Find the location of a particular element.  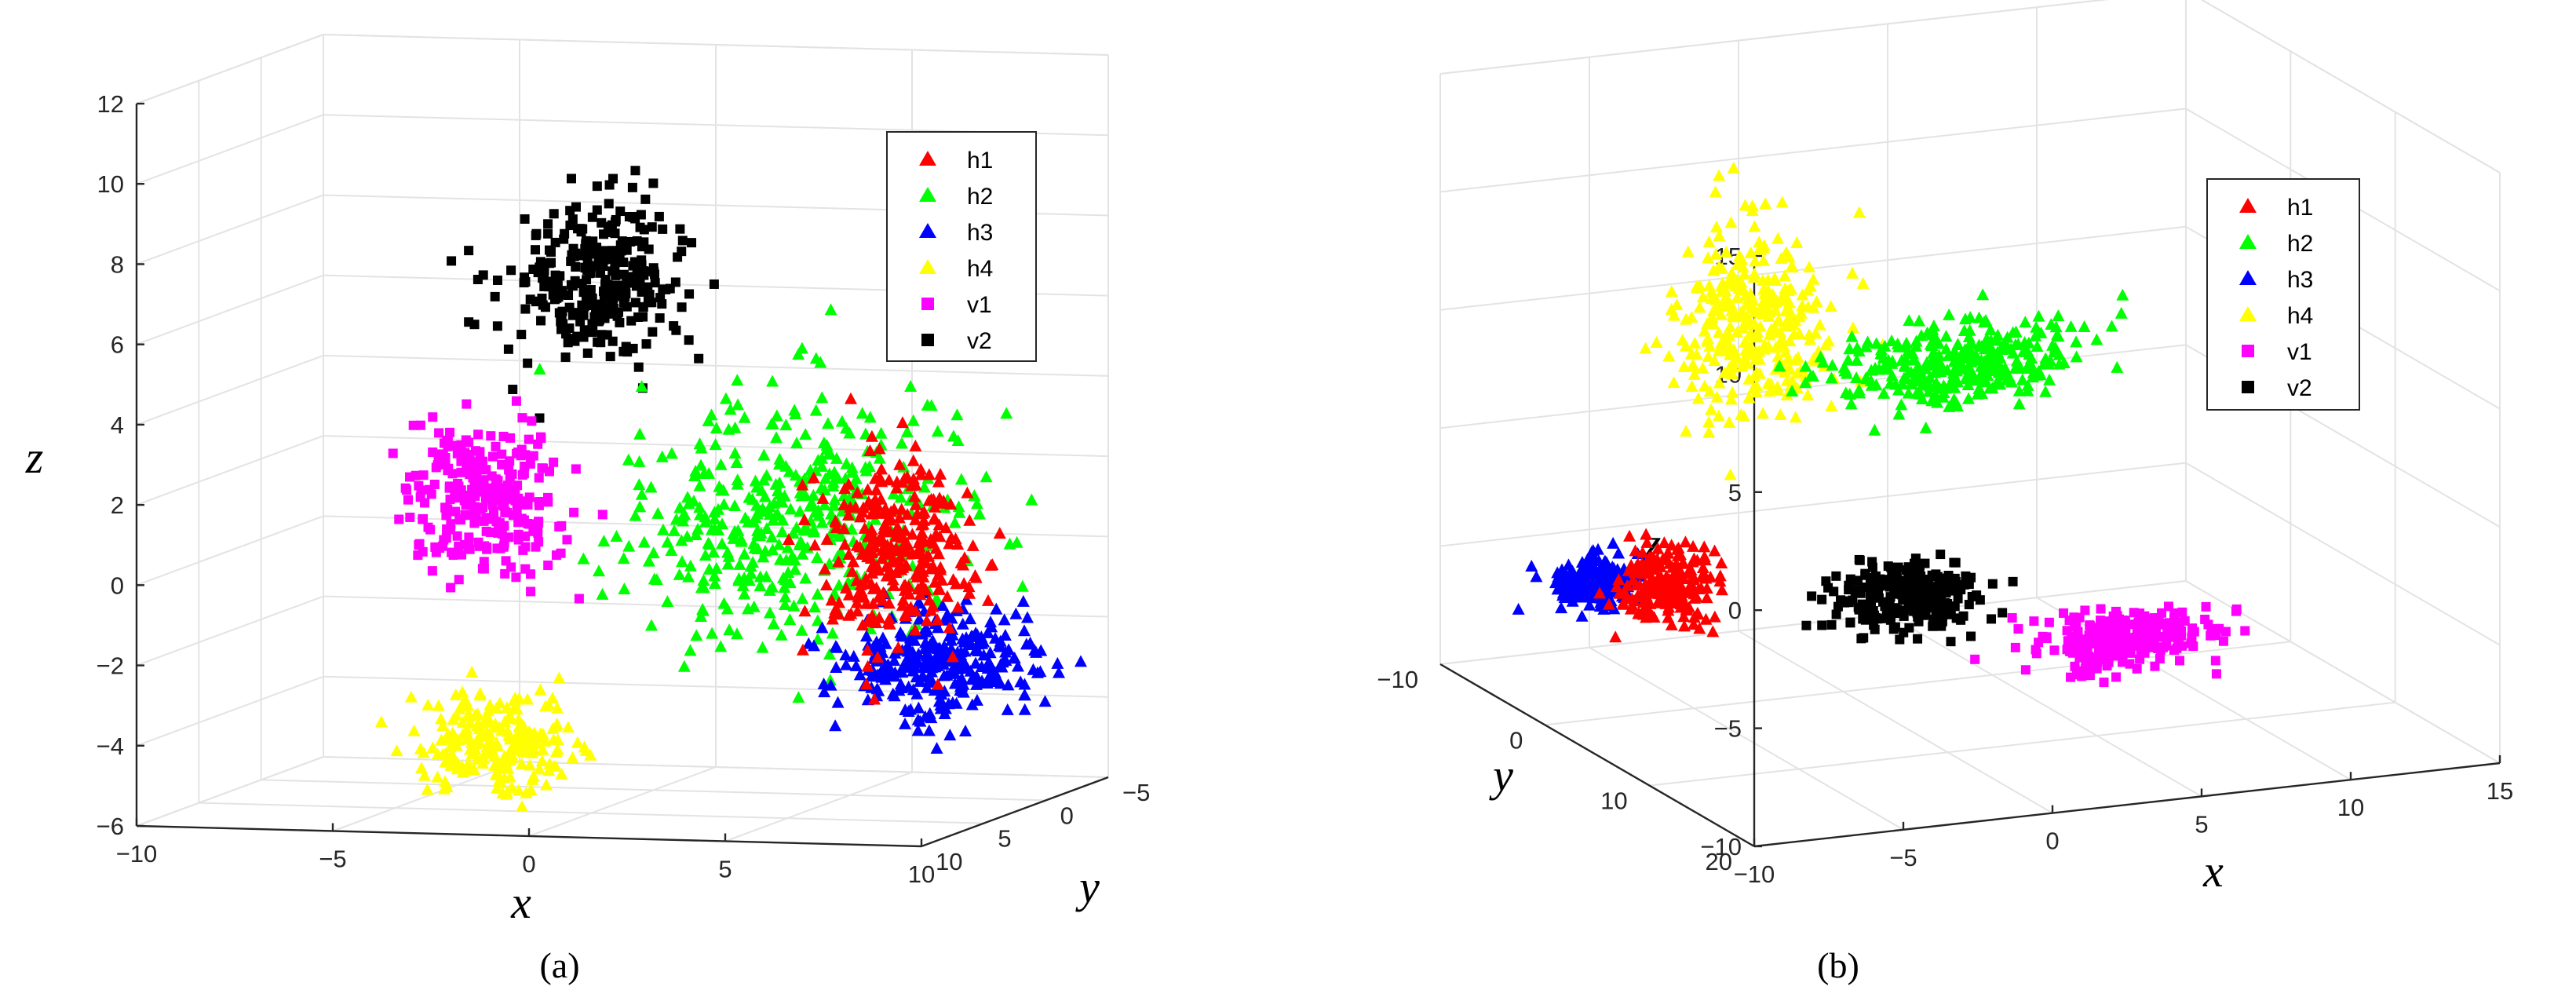

y-tick-label: 5 is located at coordinates (1004, 839).